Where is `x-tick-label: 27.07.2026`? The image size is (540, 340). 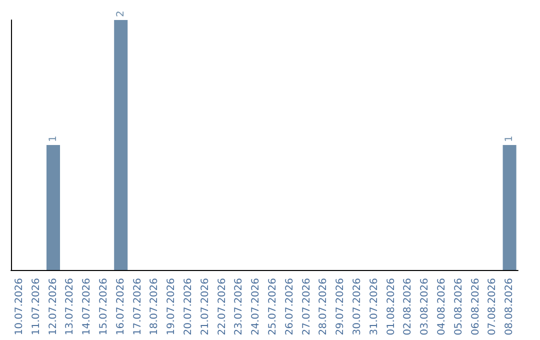 x-tick-label: 27.07.2026 is located at coordinates (306, 307).